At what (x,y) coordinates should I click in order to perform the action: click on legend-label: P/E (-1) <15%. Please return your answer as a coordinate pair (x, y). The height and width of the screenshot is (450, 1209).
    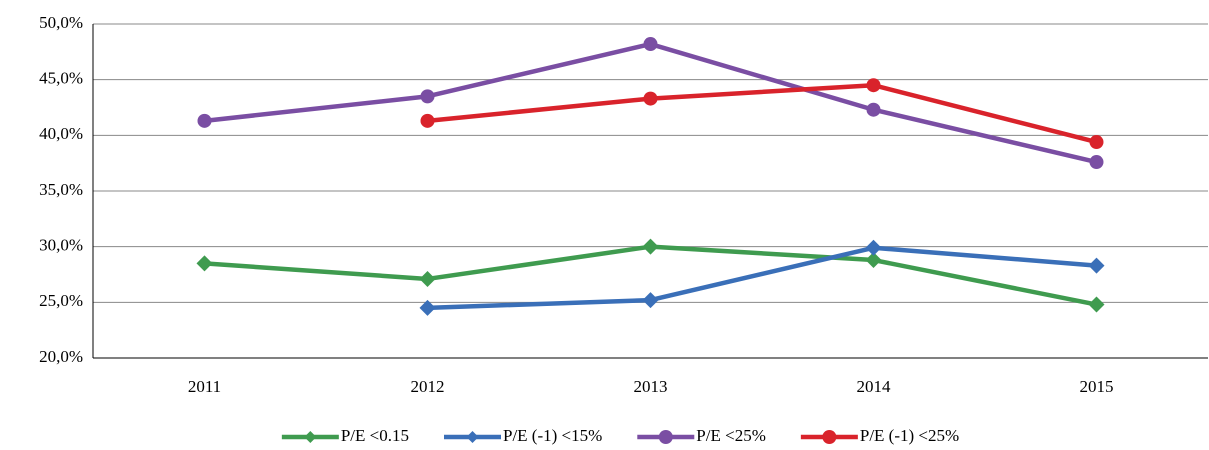
    Looking at the image, I should click on (552, 435).